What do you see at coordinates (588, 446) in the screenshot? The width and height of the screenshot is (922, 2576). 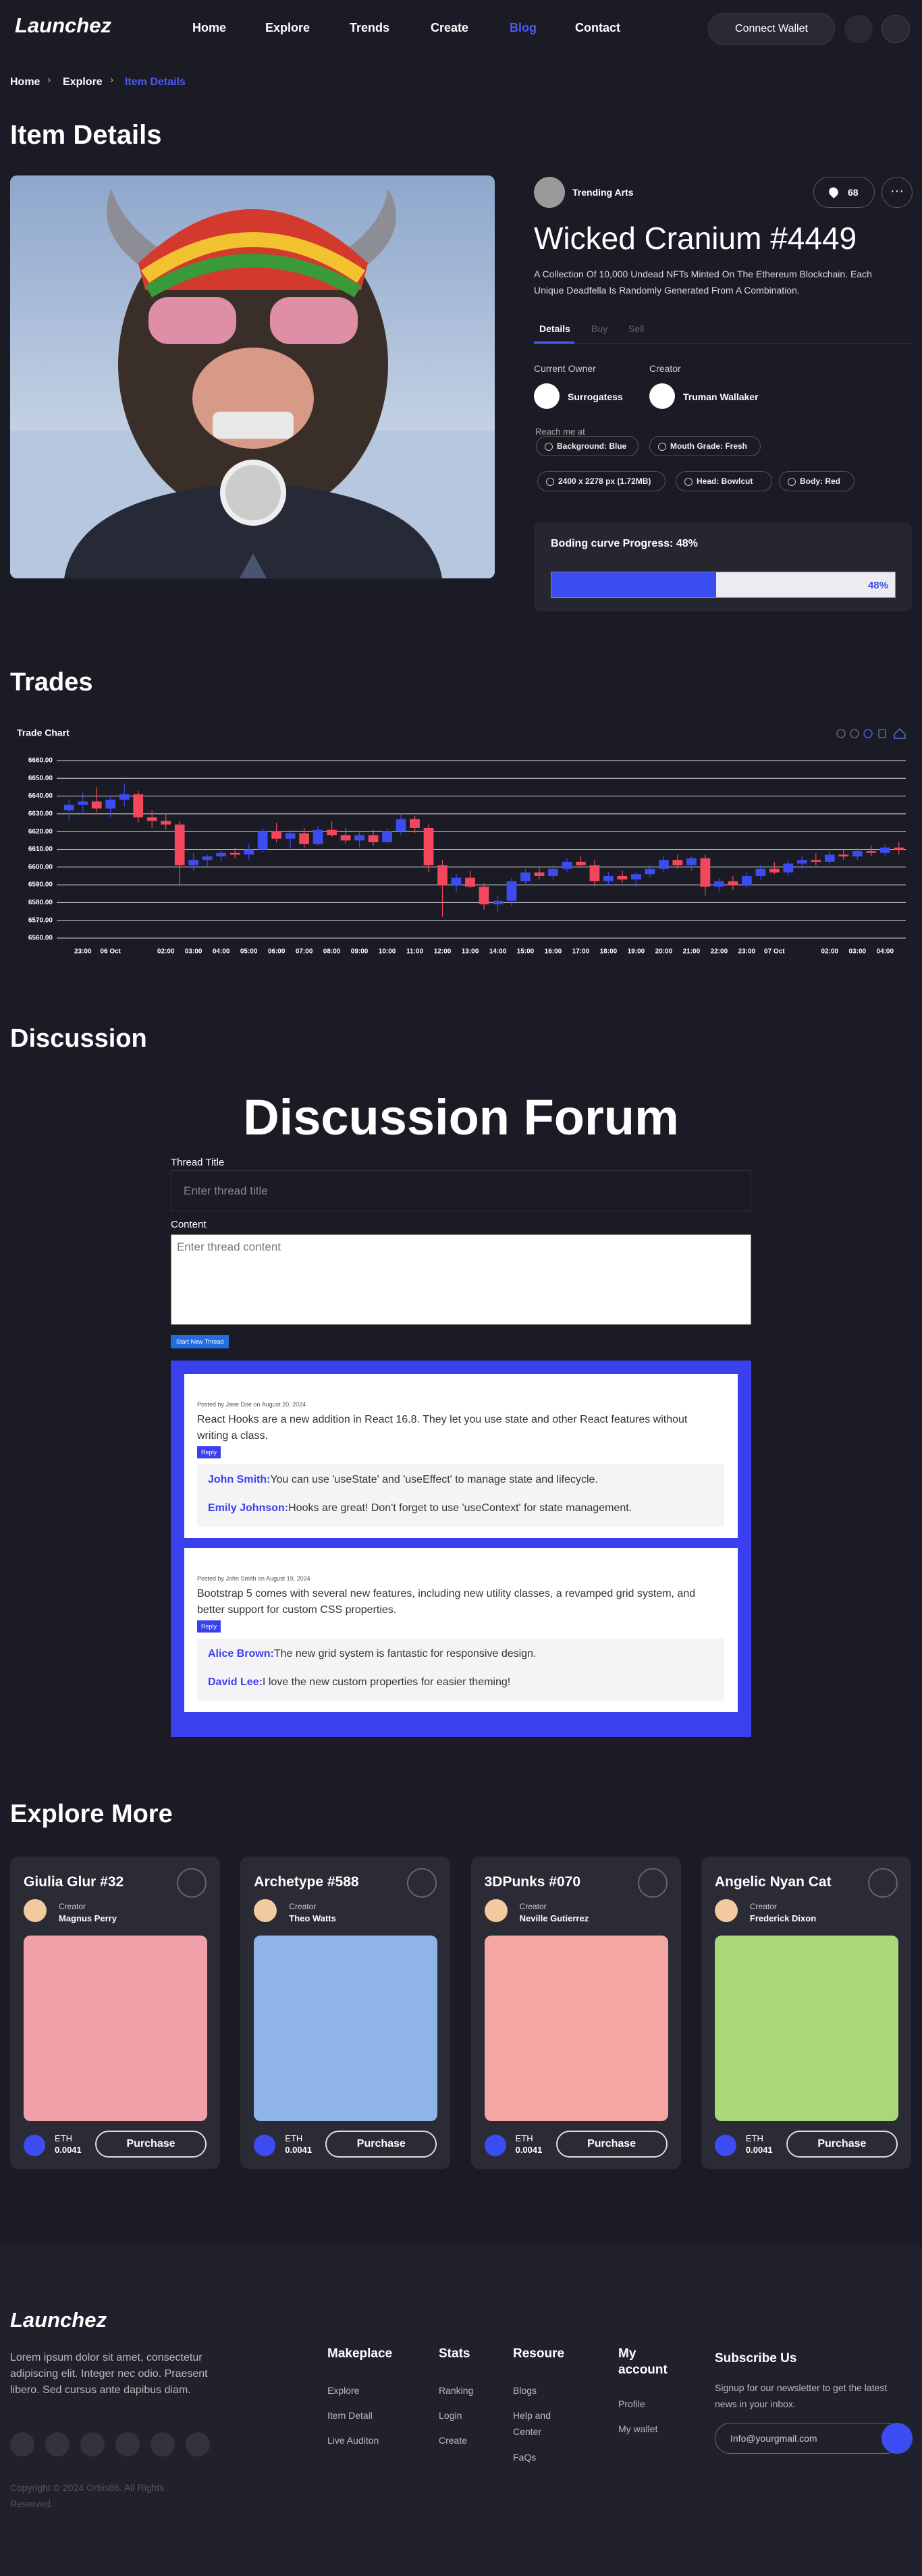 I see `tag: Background: Blue` at bounding box center [588, 446].